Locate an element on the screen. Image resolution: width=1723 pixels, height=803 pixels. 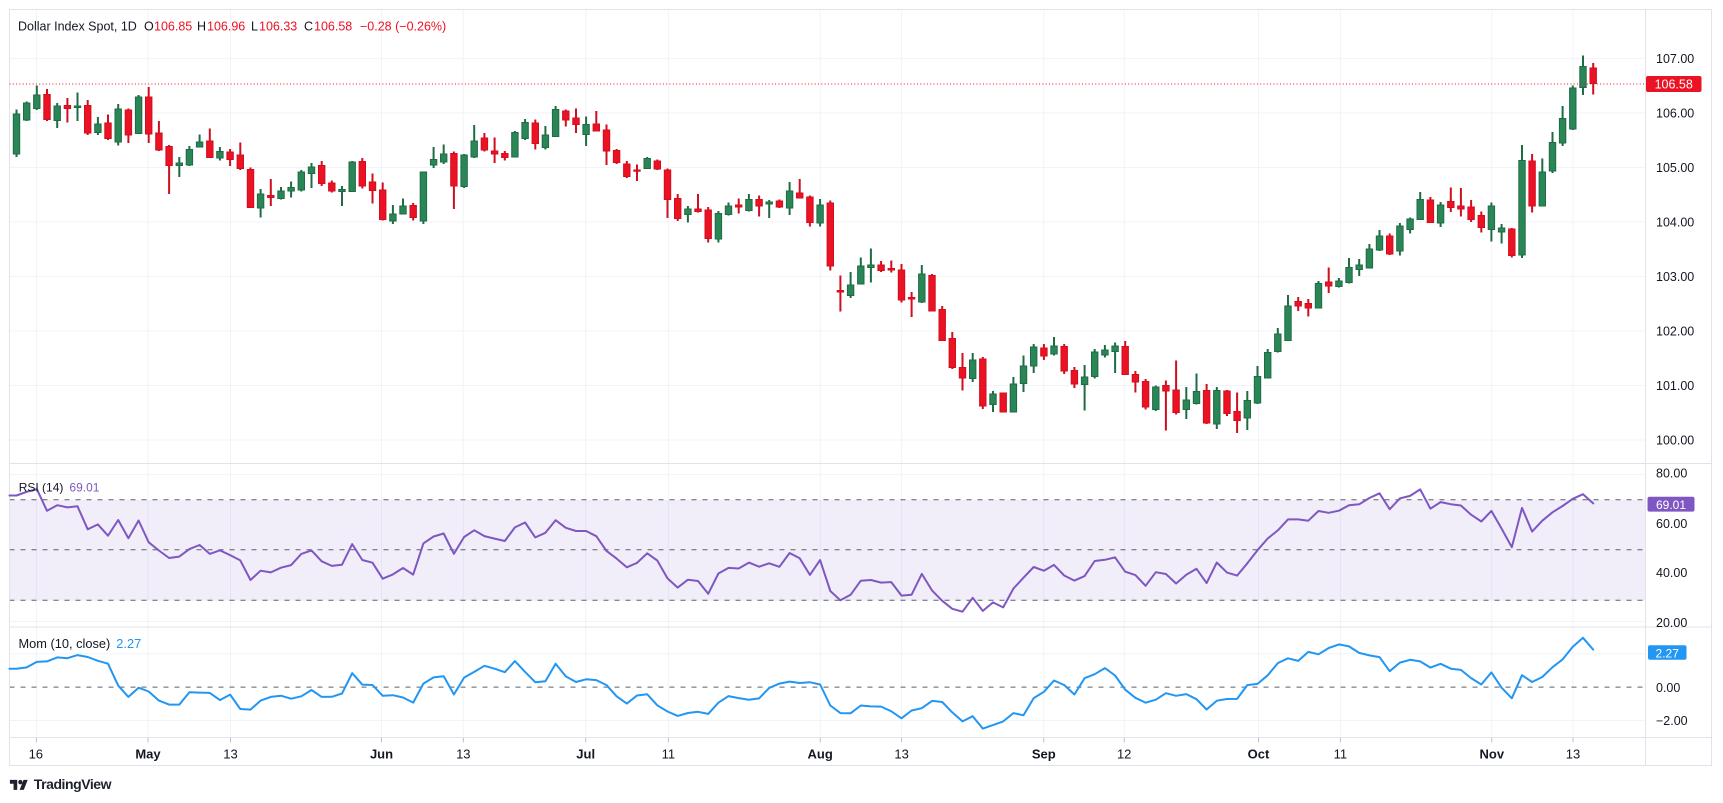
svg-text: 106.33 is located at coordinates (278, 27).